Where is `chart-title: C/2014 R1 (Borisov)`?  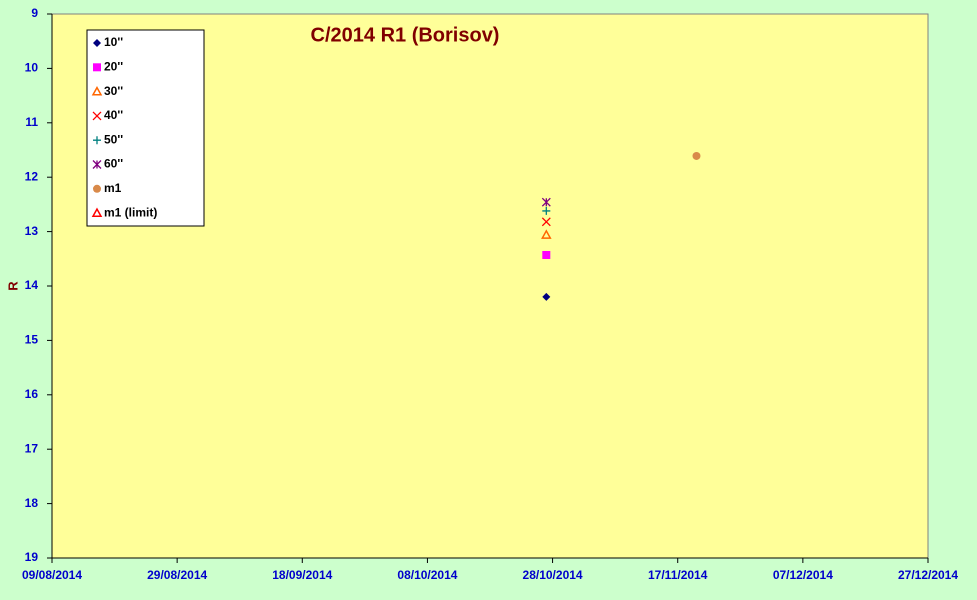 chart-title: C/2014 R1 (Borisov) is located at coordinates (405, 35).